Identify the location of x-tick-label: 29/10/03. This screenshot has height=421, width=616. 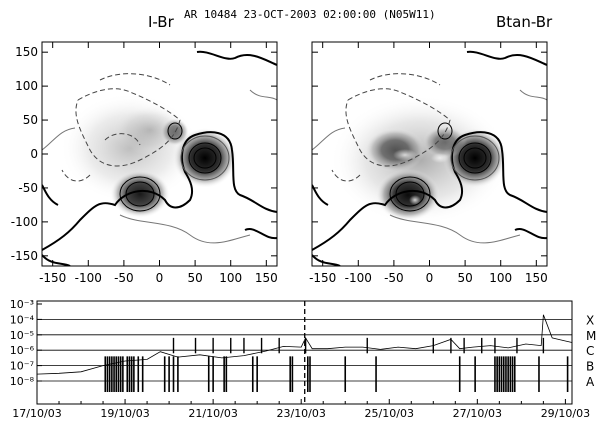
(565, 413).